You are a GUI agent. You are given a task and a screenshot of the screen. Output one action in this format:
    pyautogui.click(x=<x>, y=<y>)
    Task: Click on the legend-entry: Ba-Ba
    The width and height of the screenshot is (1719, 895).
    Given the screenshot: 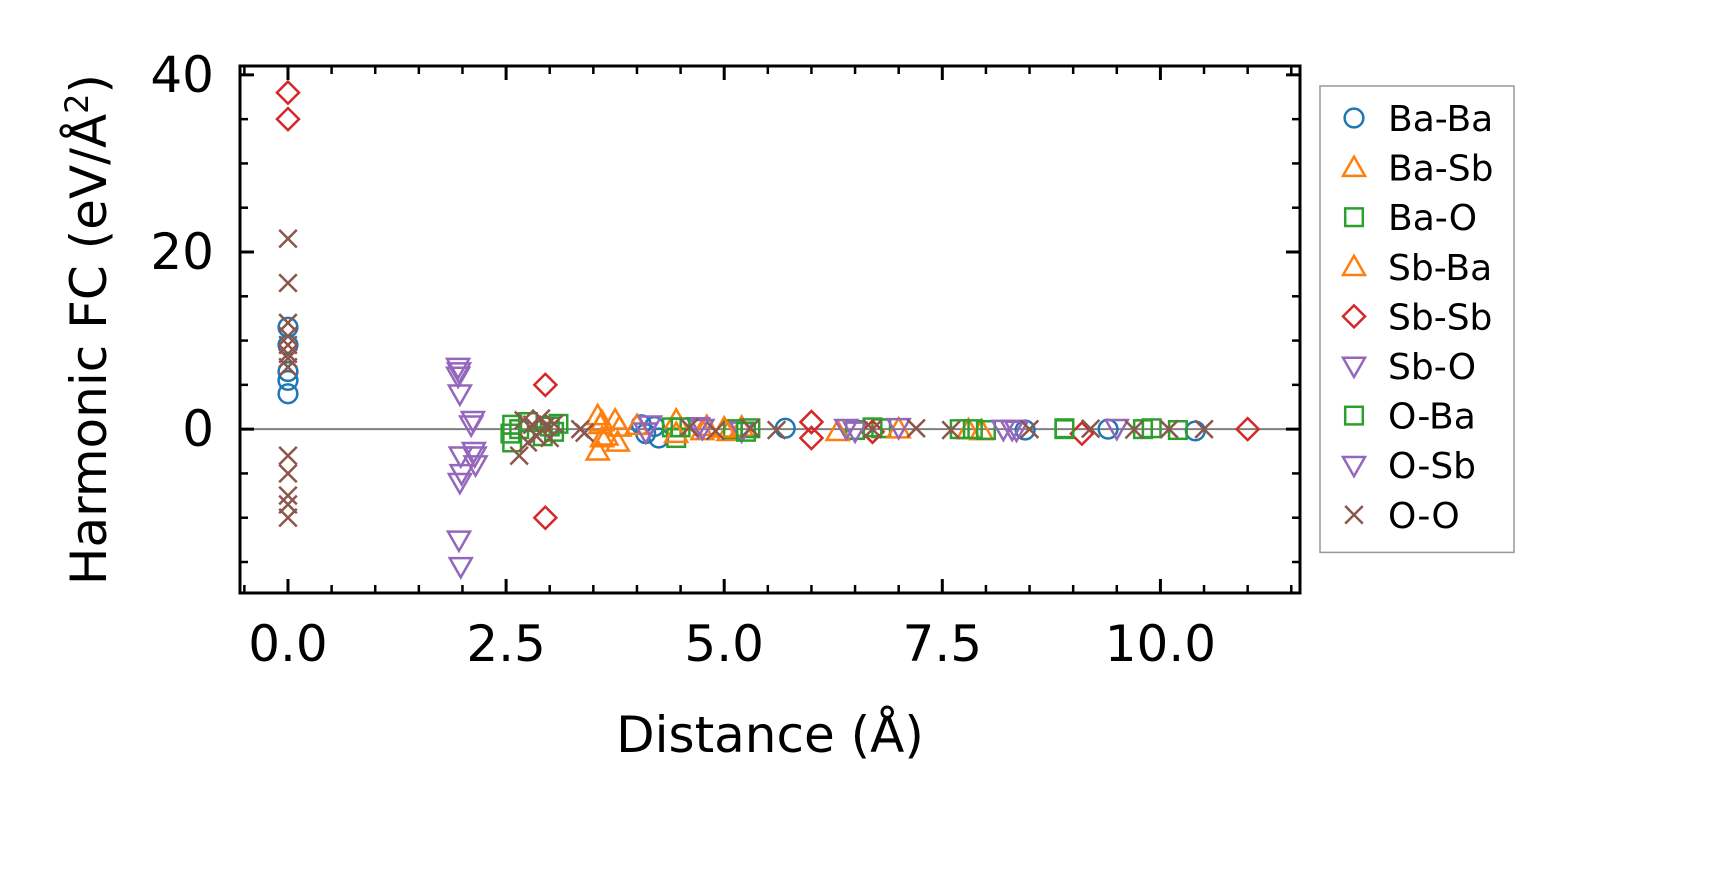 What is the action you would take?
    pyautogui.click(x=1418, y=119)
    